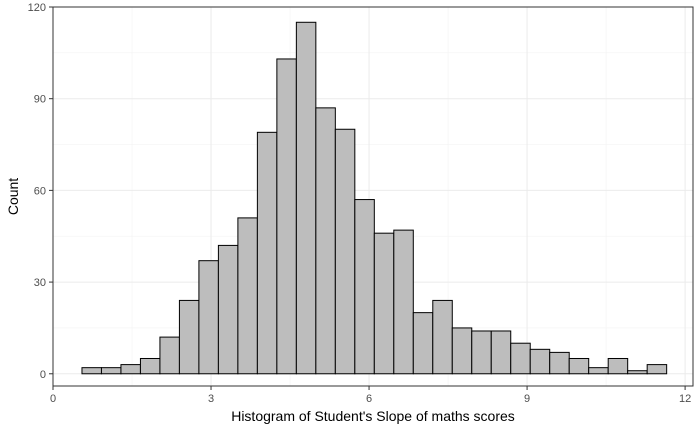  What do you see at coordinates (53, 399) in the screenshot?
I see `x-tick-label: 0` at bounding box center [53, 399].